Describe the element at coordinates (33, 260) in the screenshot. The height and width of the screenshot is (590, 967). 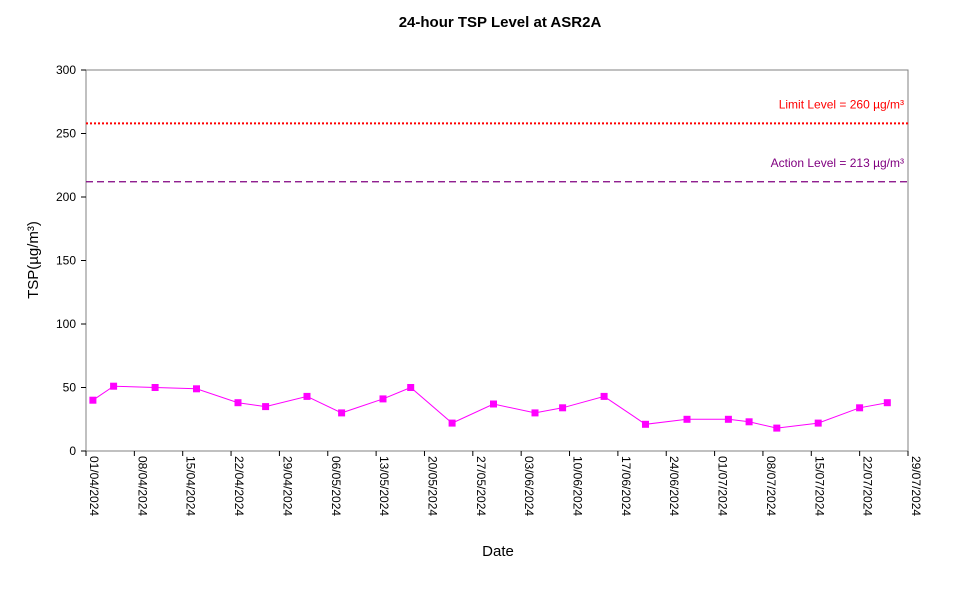
I see `y-axis-title: TSP(µg/m³)` at that location.